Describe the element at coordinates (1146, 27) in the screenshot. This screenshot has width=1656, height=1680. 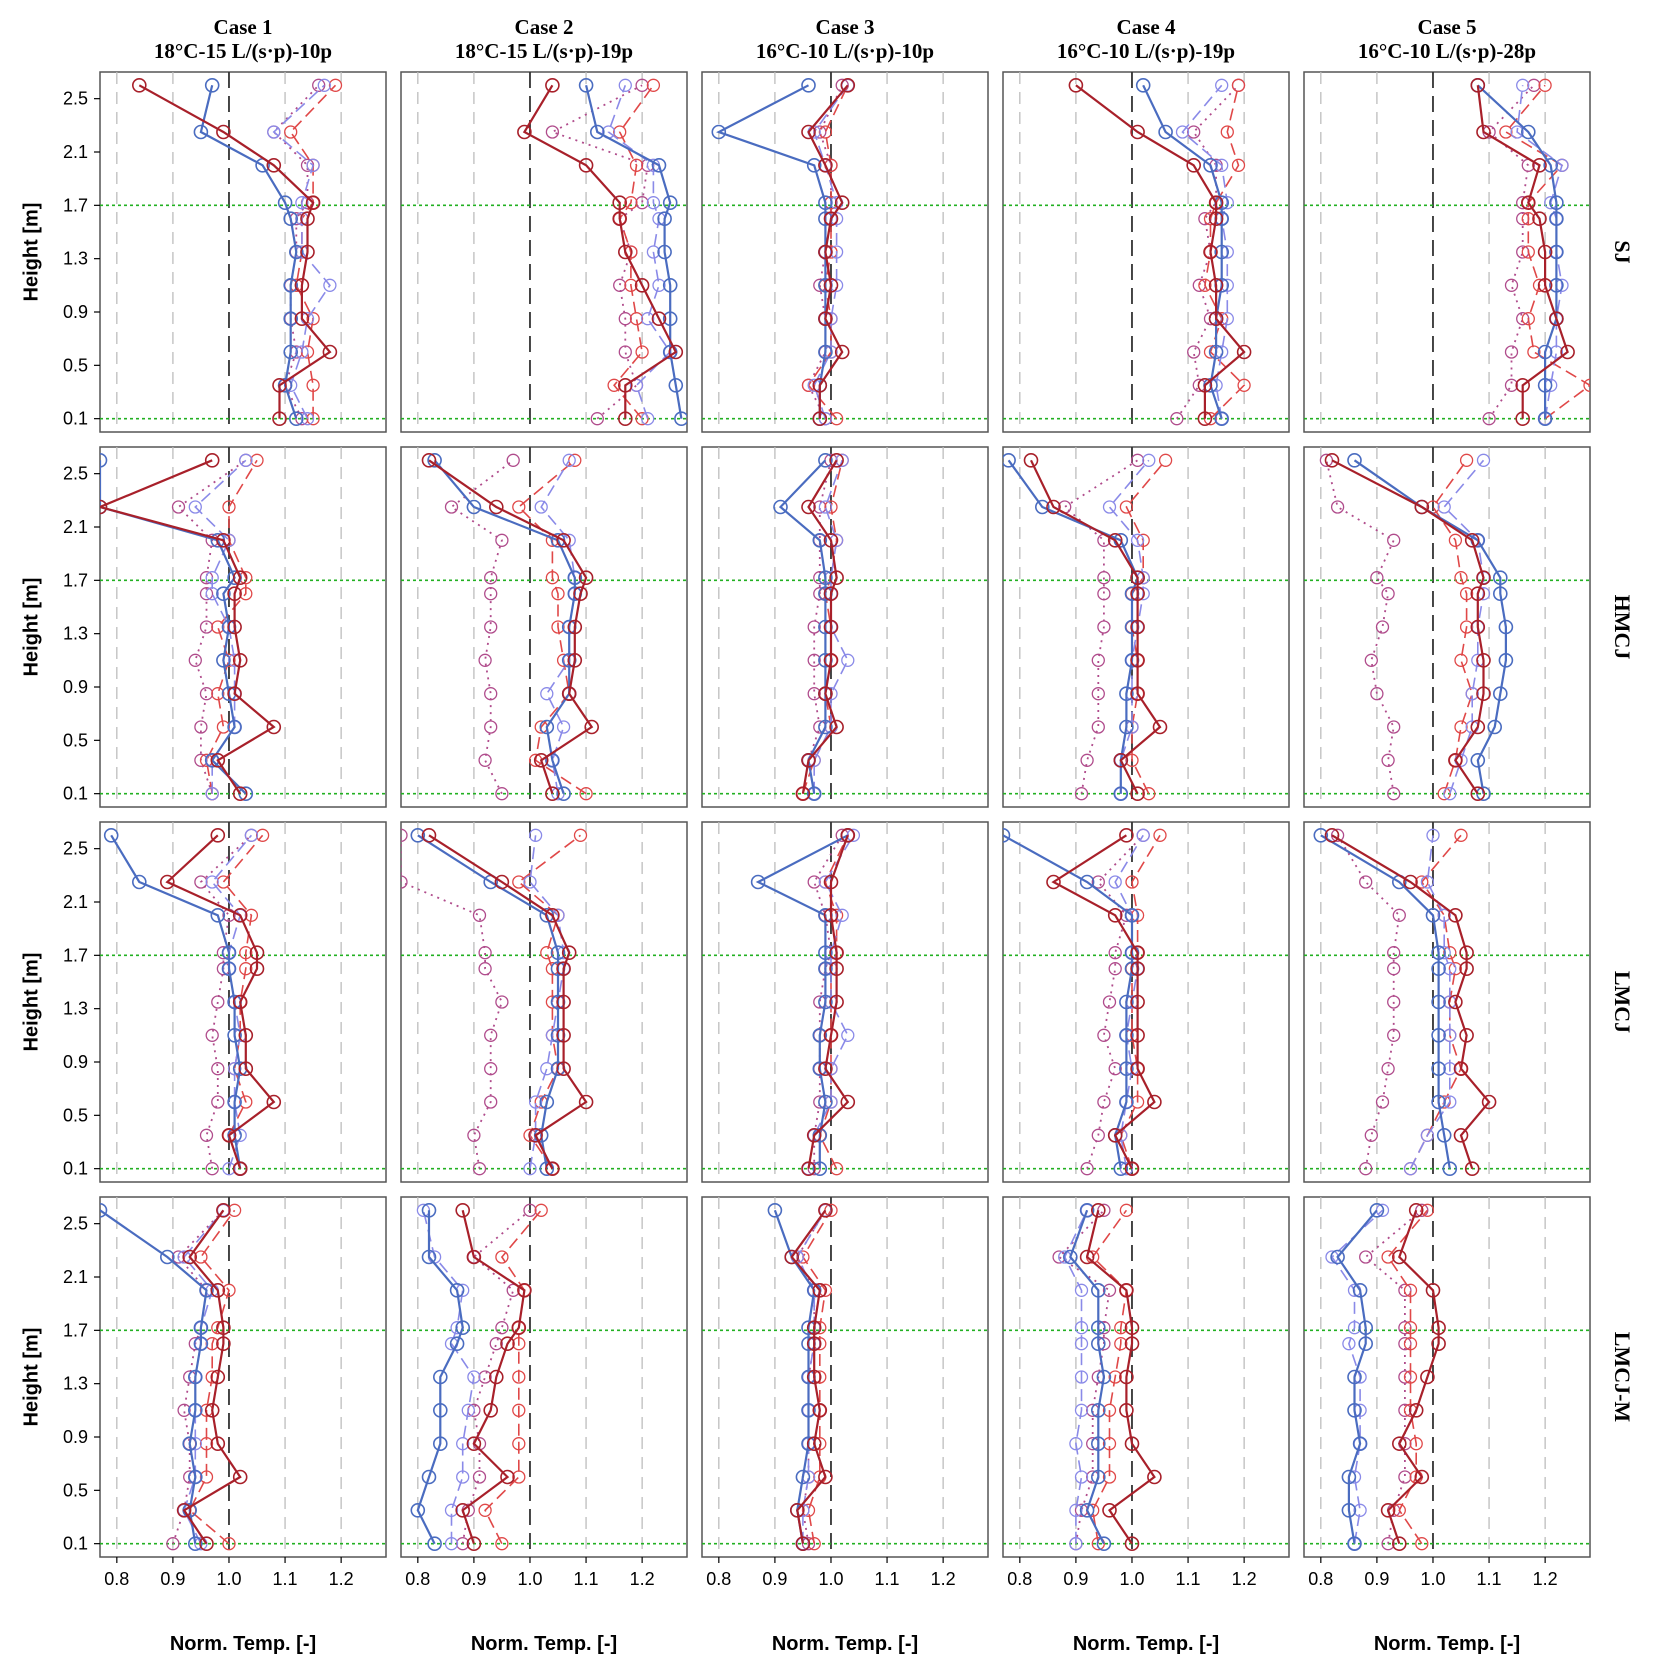
I see `column-title-case: Case 4` at that location.